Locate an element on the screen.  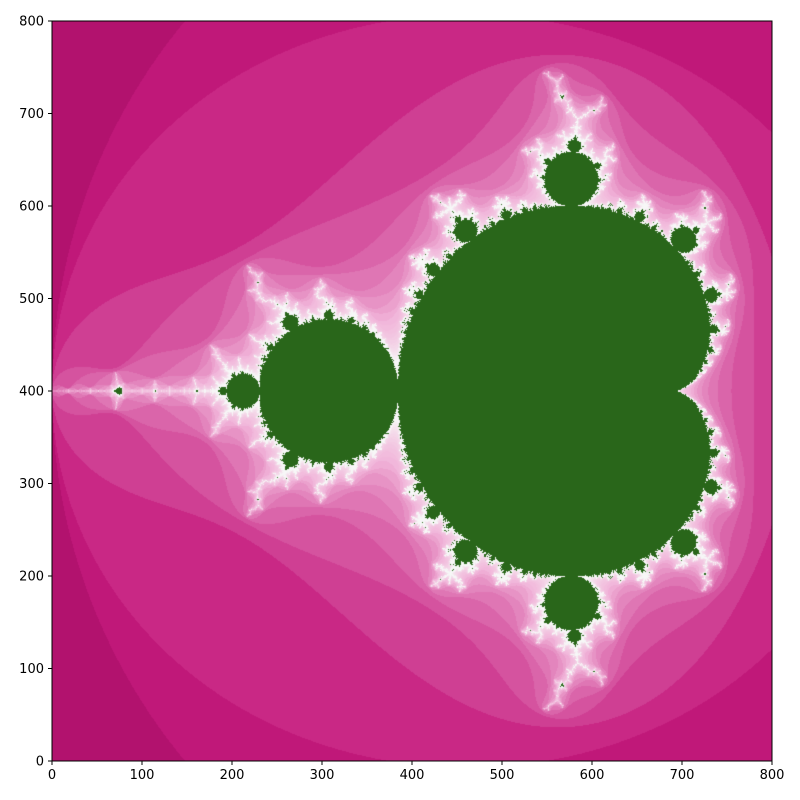
y-tick-label: 700 is located at coordinates (31, 114).